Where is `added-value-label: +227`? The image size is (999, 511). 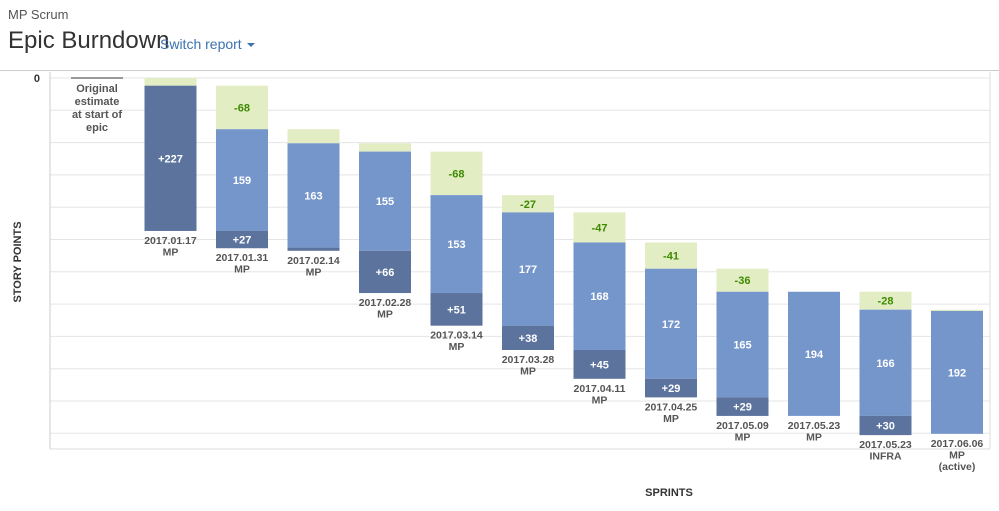
added-value-label: +227 is located at coordinates (170, 159).